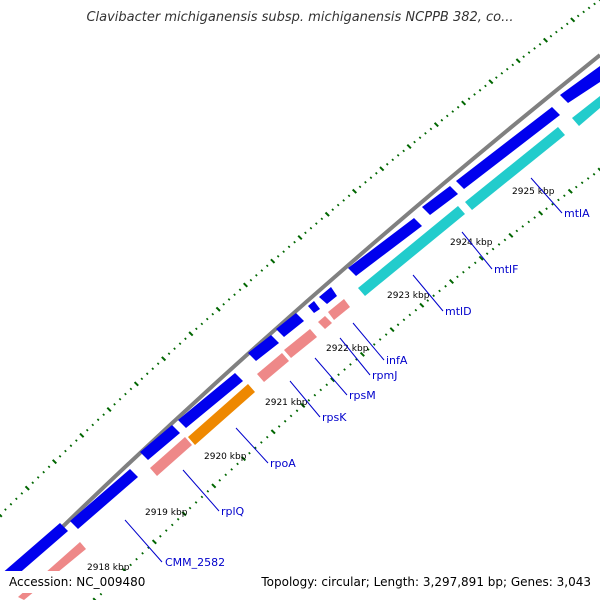 The image size is (600, 600). What do you see at coordinates (586, 111) in the screenshot?
I see `gene-mtlA` at bounding box center [586, 111].